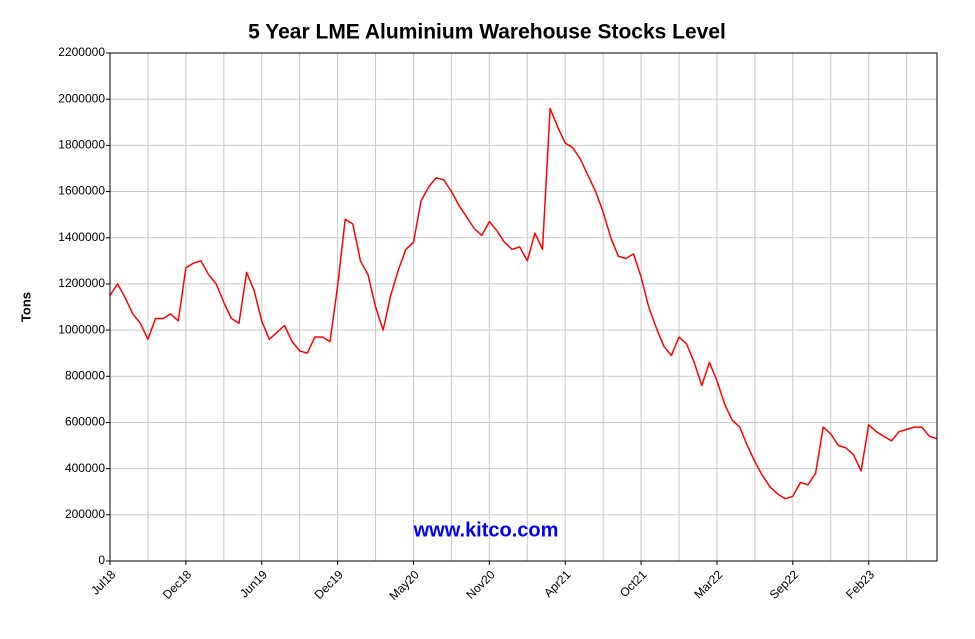 Image resolution: width=975 pixels, height=639 pixels. Describe the element at coordinates (81, 237) in the screenshot. I see `y-tick-label: 1400000` at that location.